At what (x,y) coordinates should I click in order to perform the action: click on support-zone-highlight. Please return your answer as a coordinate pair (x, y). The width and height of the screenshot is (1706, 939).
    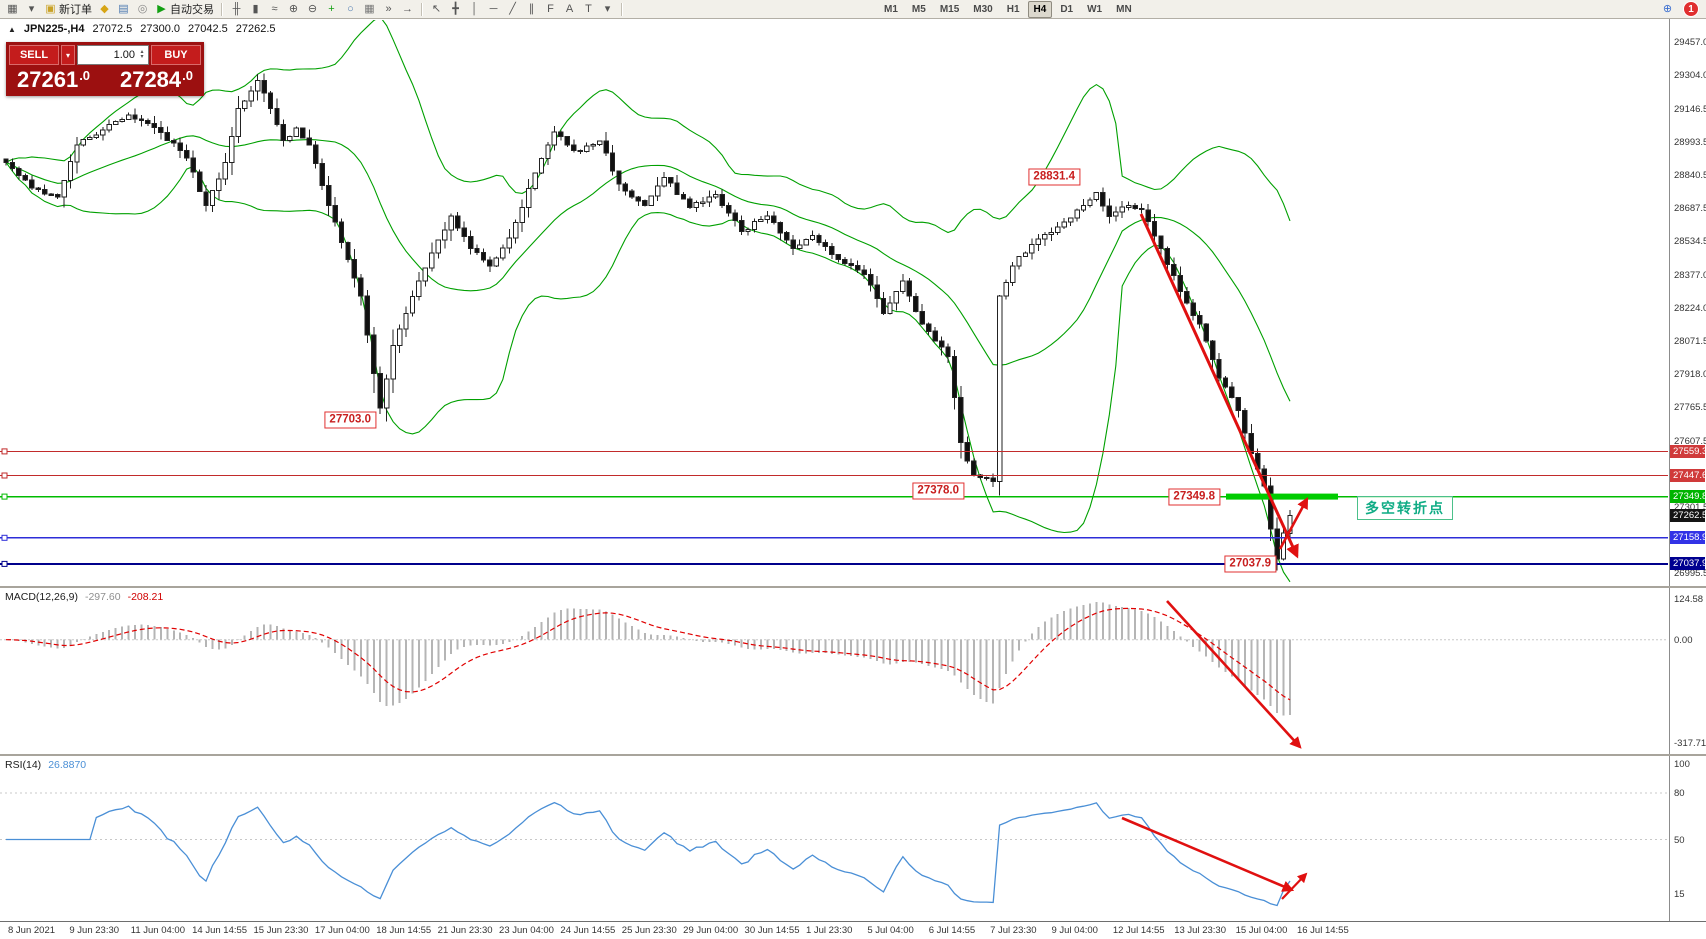
    Looking at the image, I should click on (1282, 496).